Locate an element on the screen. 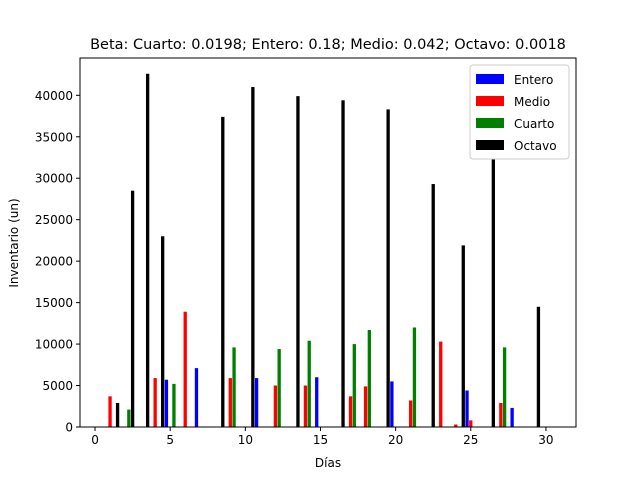  legend-box is located at coordinates (519, 112).